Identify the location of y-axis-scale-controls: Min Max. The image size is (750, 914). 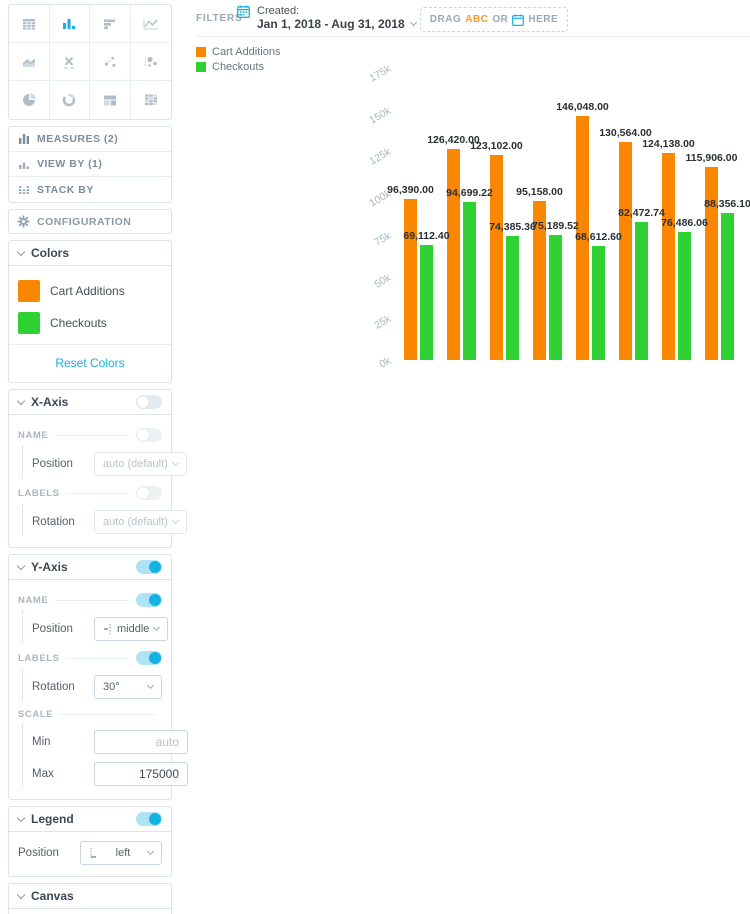
(105, 756).